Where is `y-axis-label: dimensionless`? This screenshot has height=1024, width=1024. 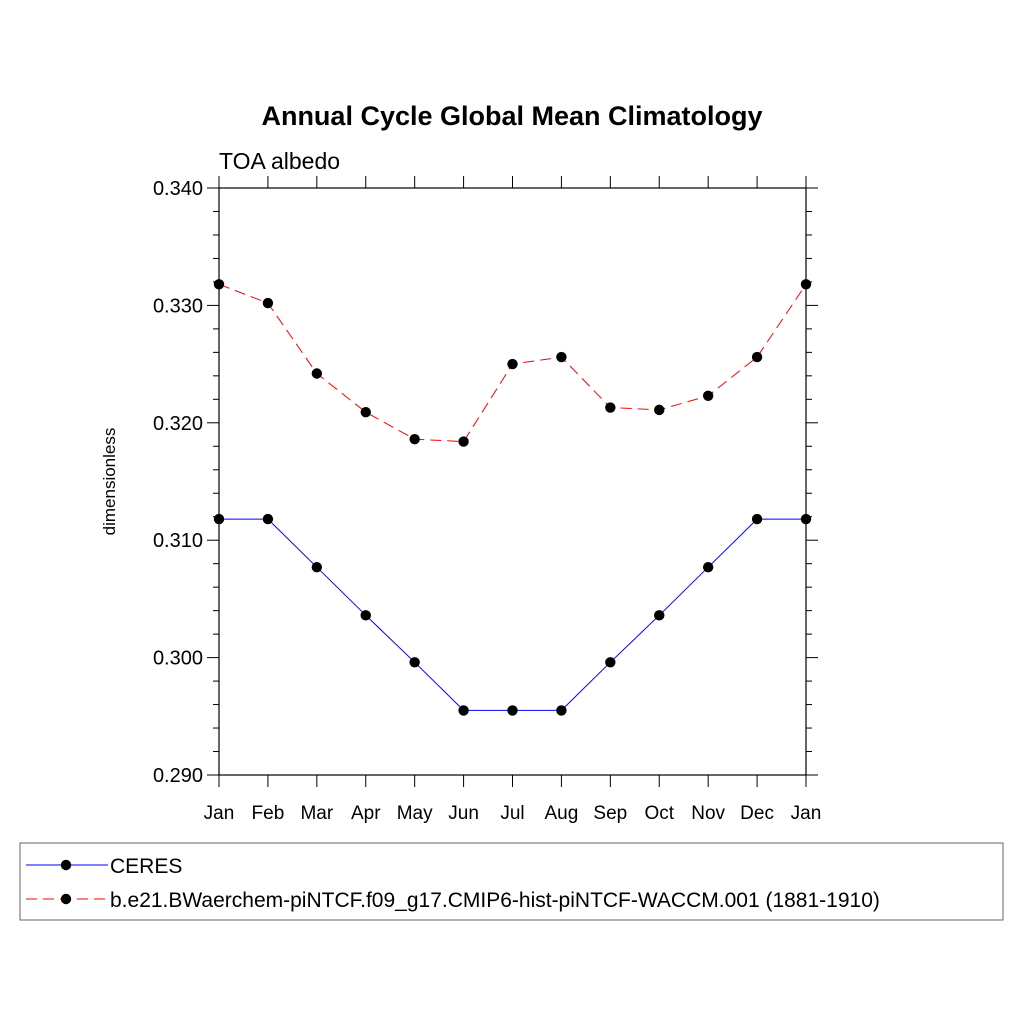 y-axis-label: dimensionless is located at coordinates (109, 482).